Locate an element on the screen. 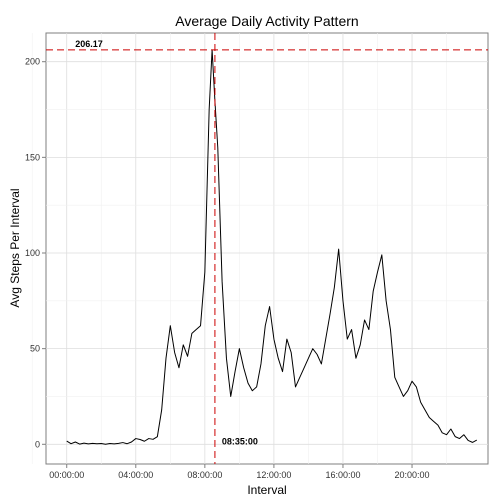  y-tick-label: 50 is located at coordinates (35, 349).